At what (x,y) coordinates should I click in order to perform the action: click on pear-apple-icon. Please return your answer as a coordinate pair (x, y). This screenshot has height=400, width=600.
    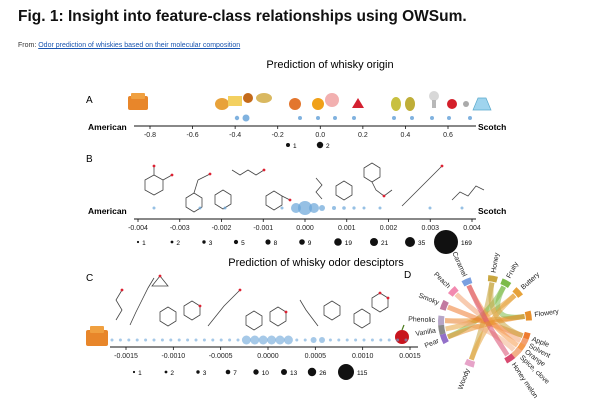
    Looking at the image, I should click on (430, 101).